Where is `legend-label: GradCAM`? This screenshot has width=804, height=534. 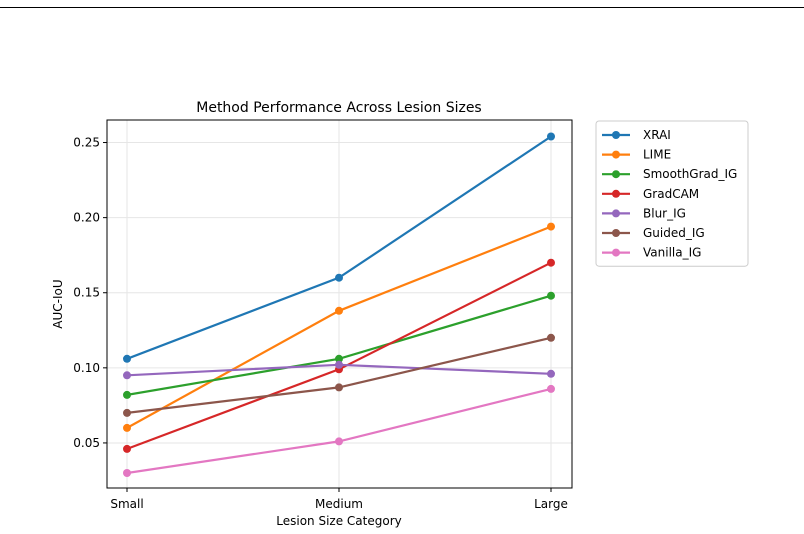 legend-label: GradCAM is located at coordinates (671, 194).